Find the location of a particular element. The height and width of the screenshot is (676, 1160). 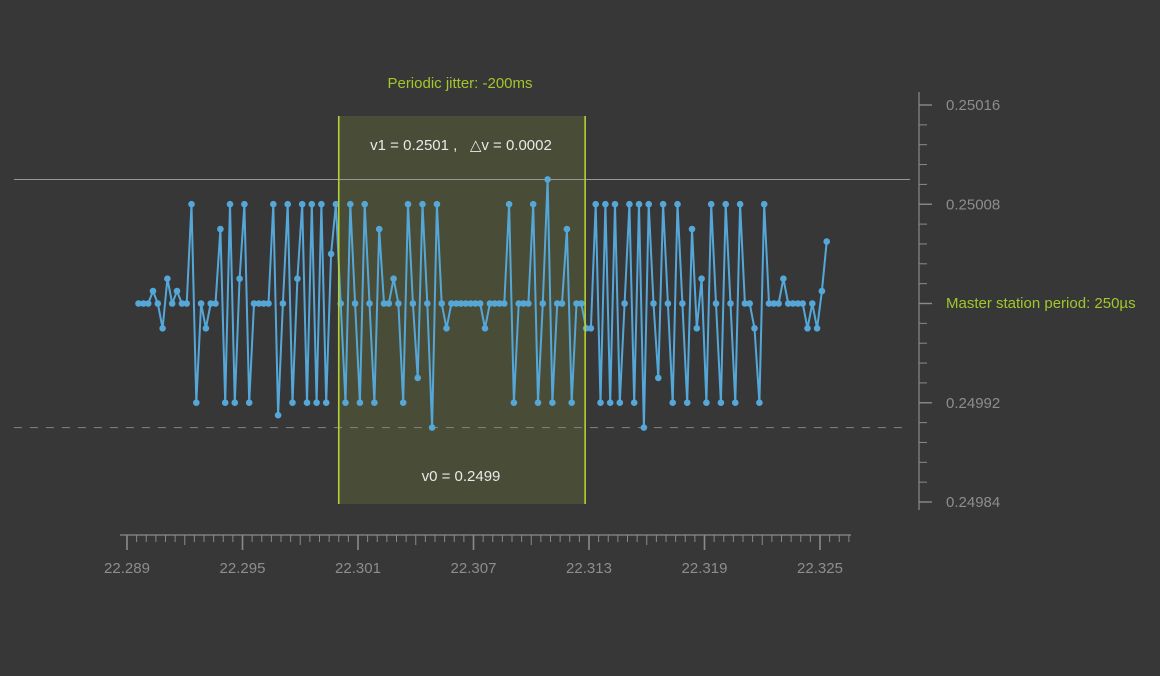

x-axis-tick-label: 22.295 is located at coordinates (243, 568).